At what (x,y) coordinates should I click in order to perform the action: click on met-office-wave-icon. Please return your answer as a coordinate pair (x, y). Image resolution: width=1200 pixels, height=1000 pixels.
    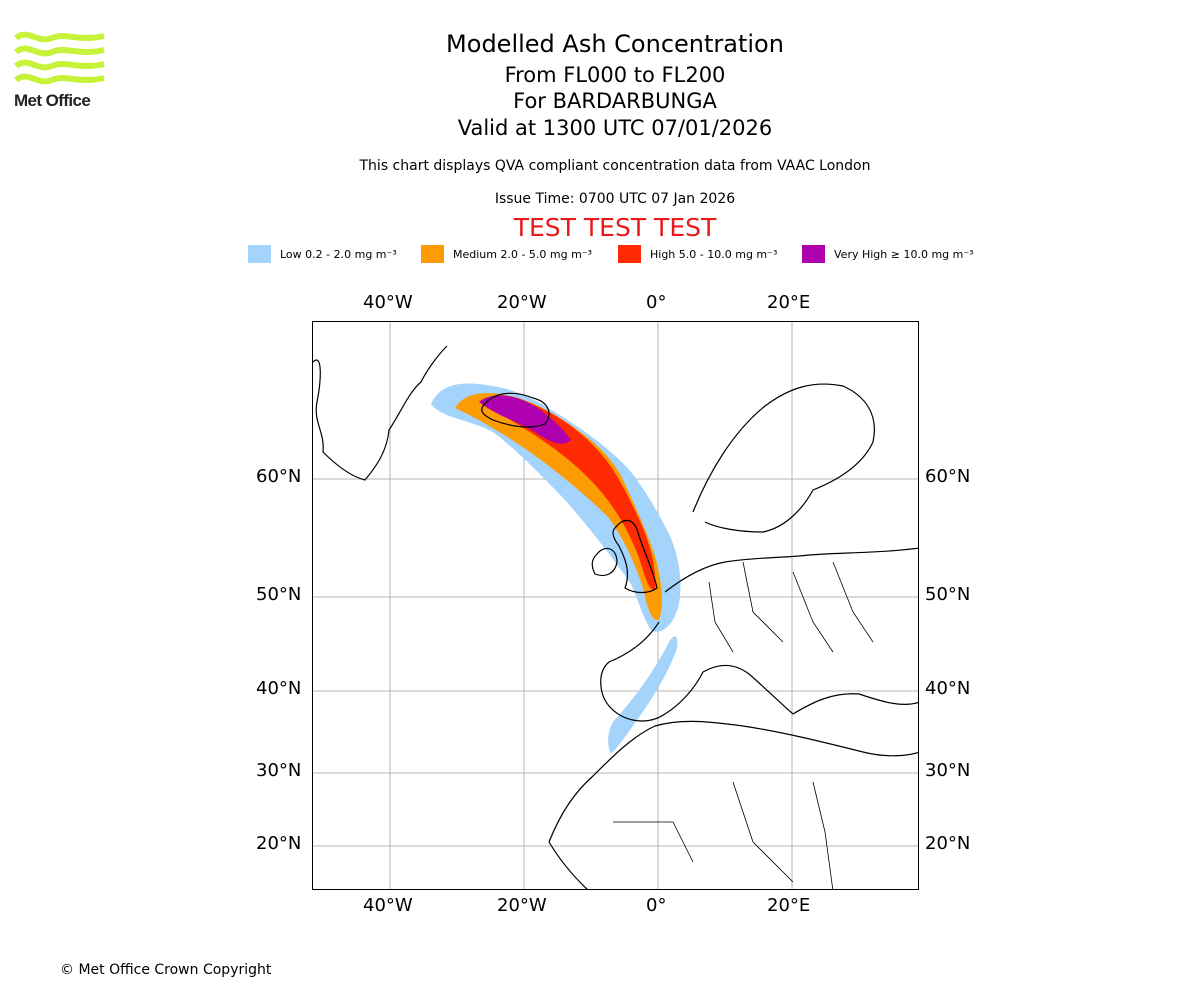
    Looking at the image, I should click on (59, 58).